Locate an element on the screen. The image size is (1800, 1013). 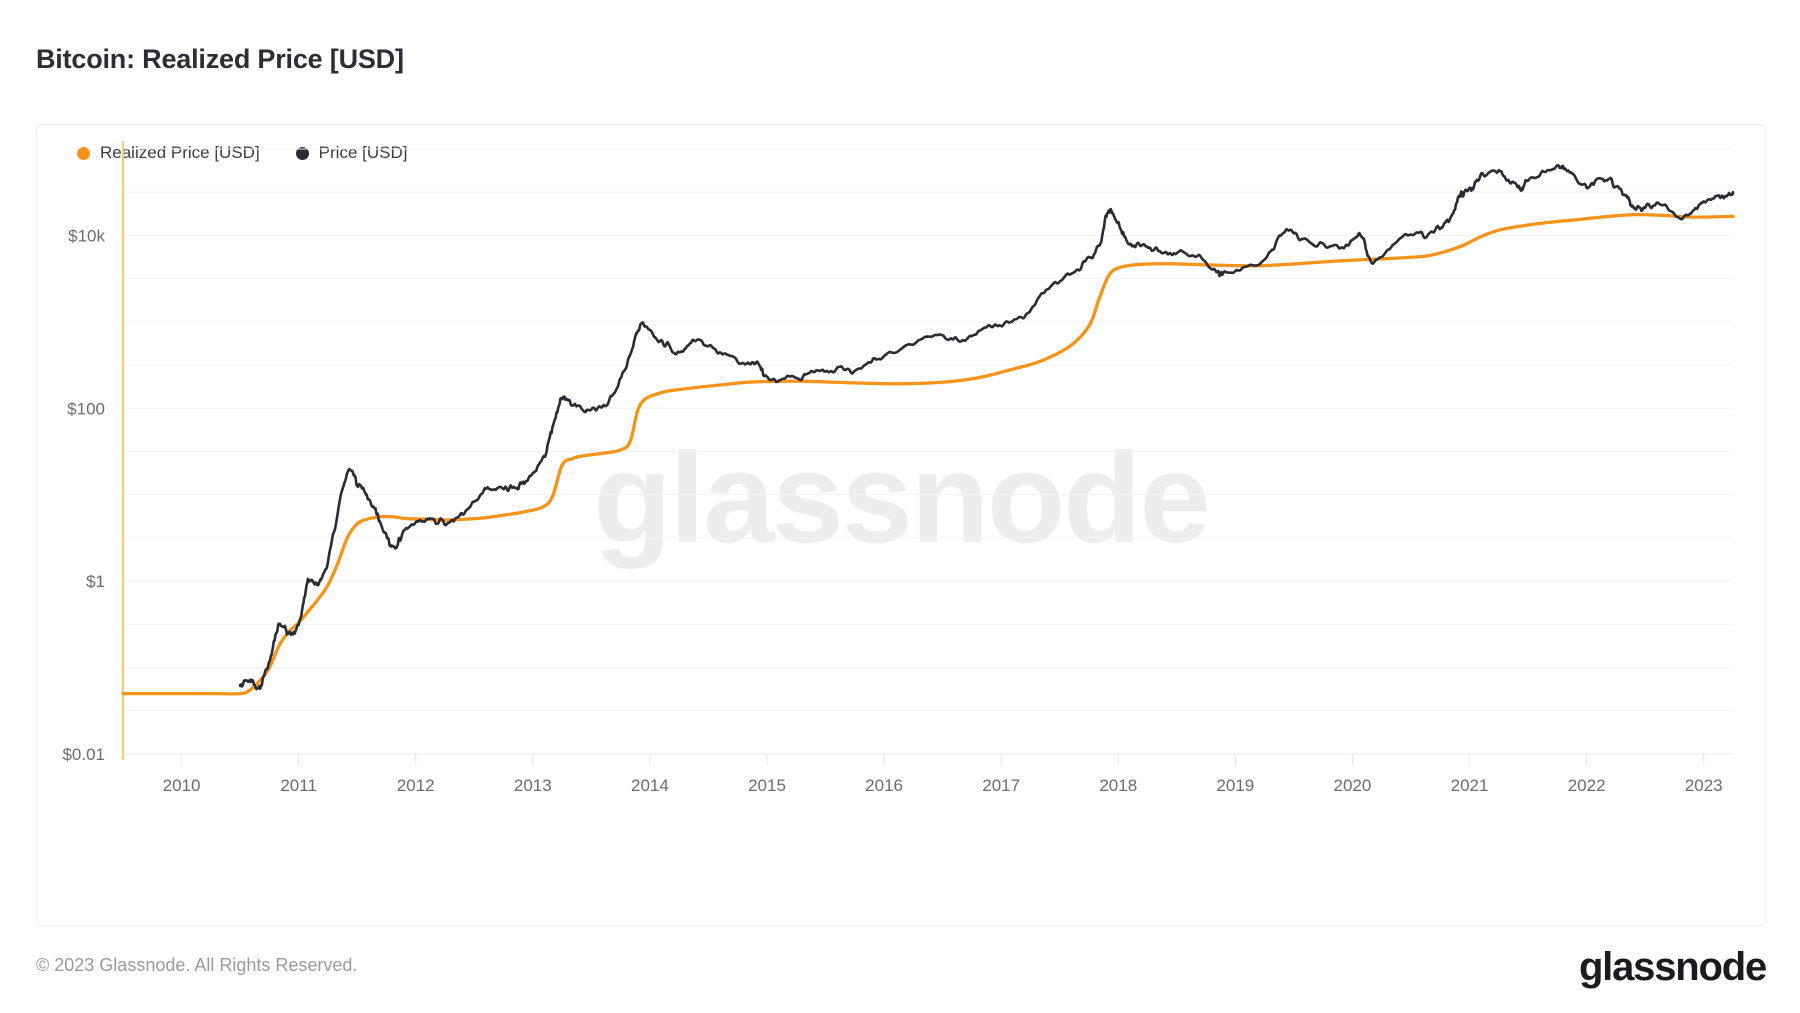
x-tick-label: 2018 is located at coordinates (1118, 785).